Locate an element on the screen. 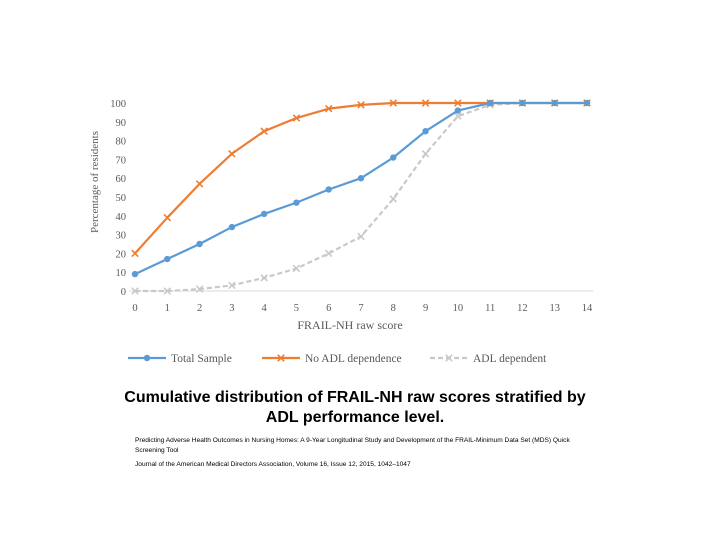 The width and height of the screenshot is (720, 540). x-tick-label: 10 is located at coordinates (458, 308).